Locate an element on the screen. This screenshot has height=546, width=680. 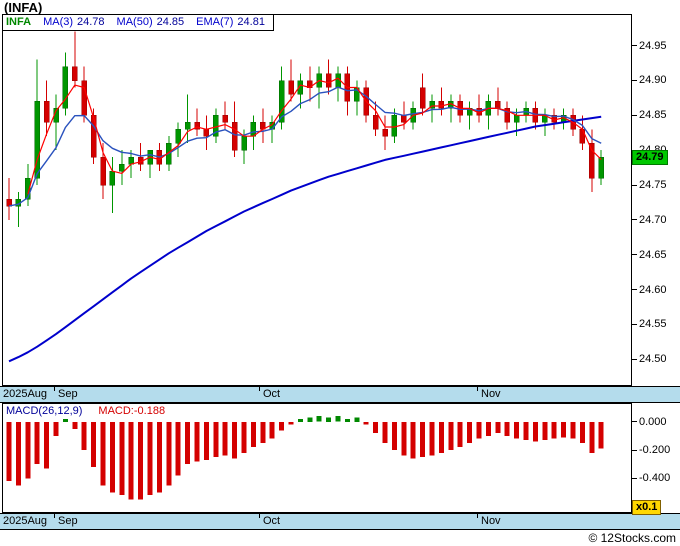
ticker-title: (INFA) is located at coordinates (23, 7).